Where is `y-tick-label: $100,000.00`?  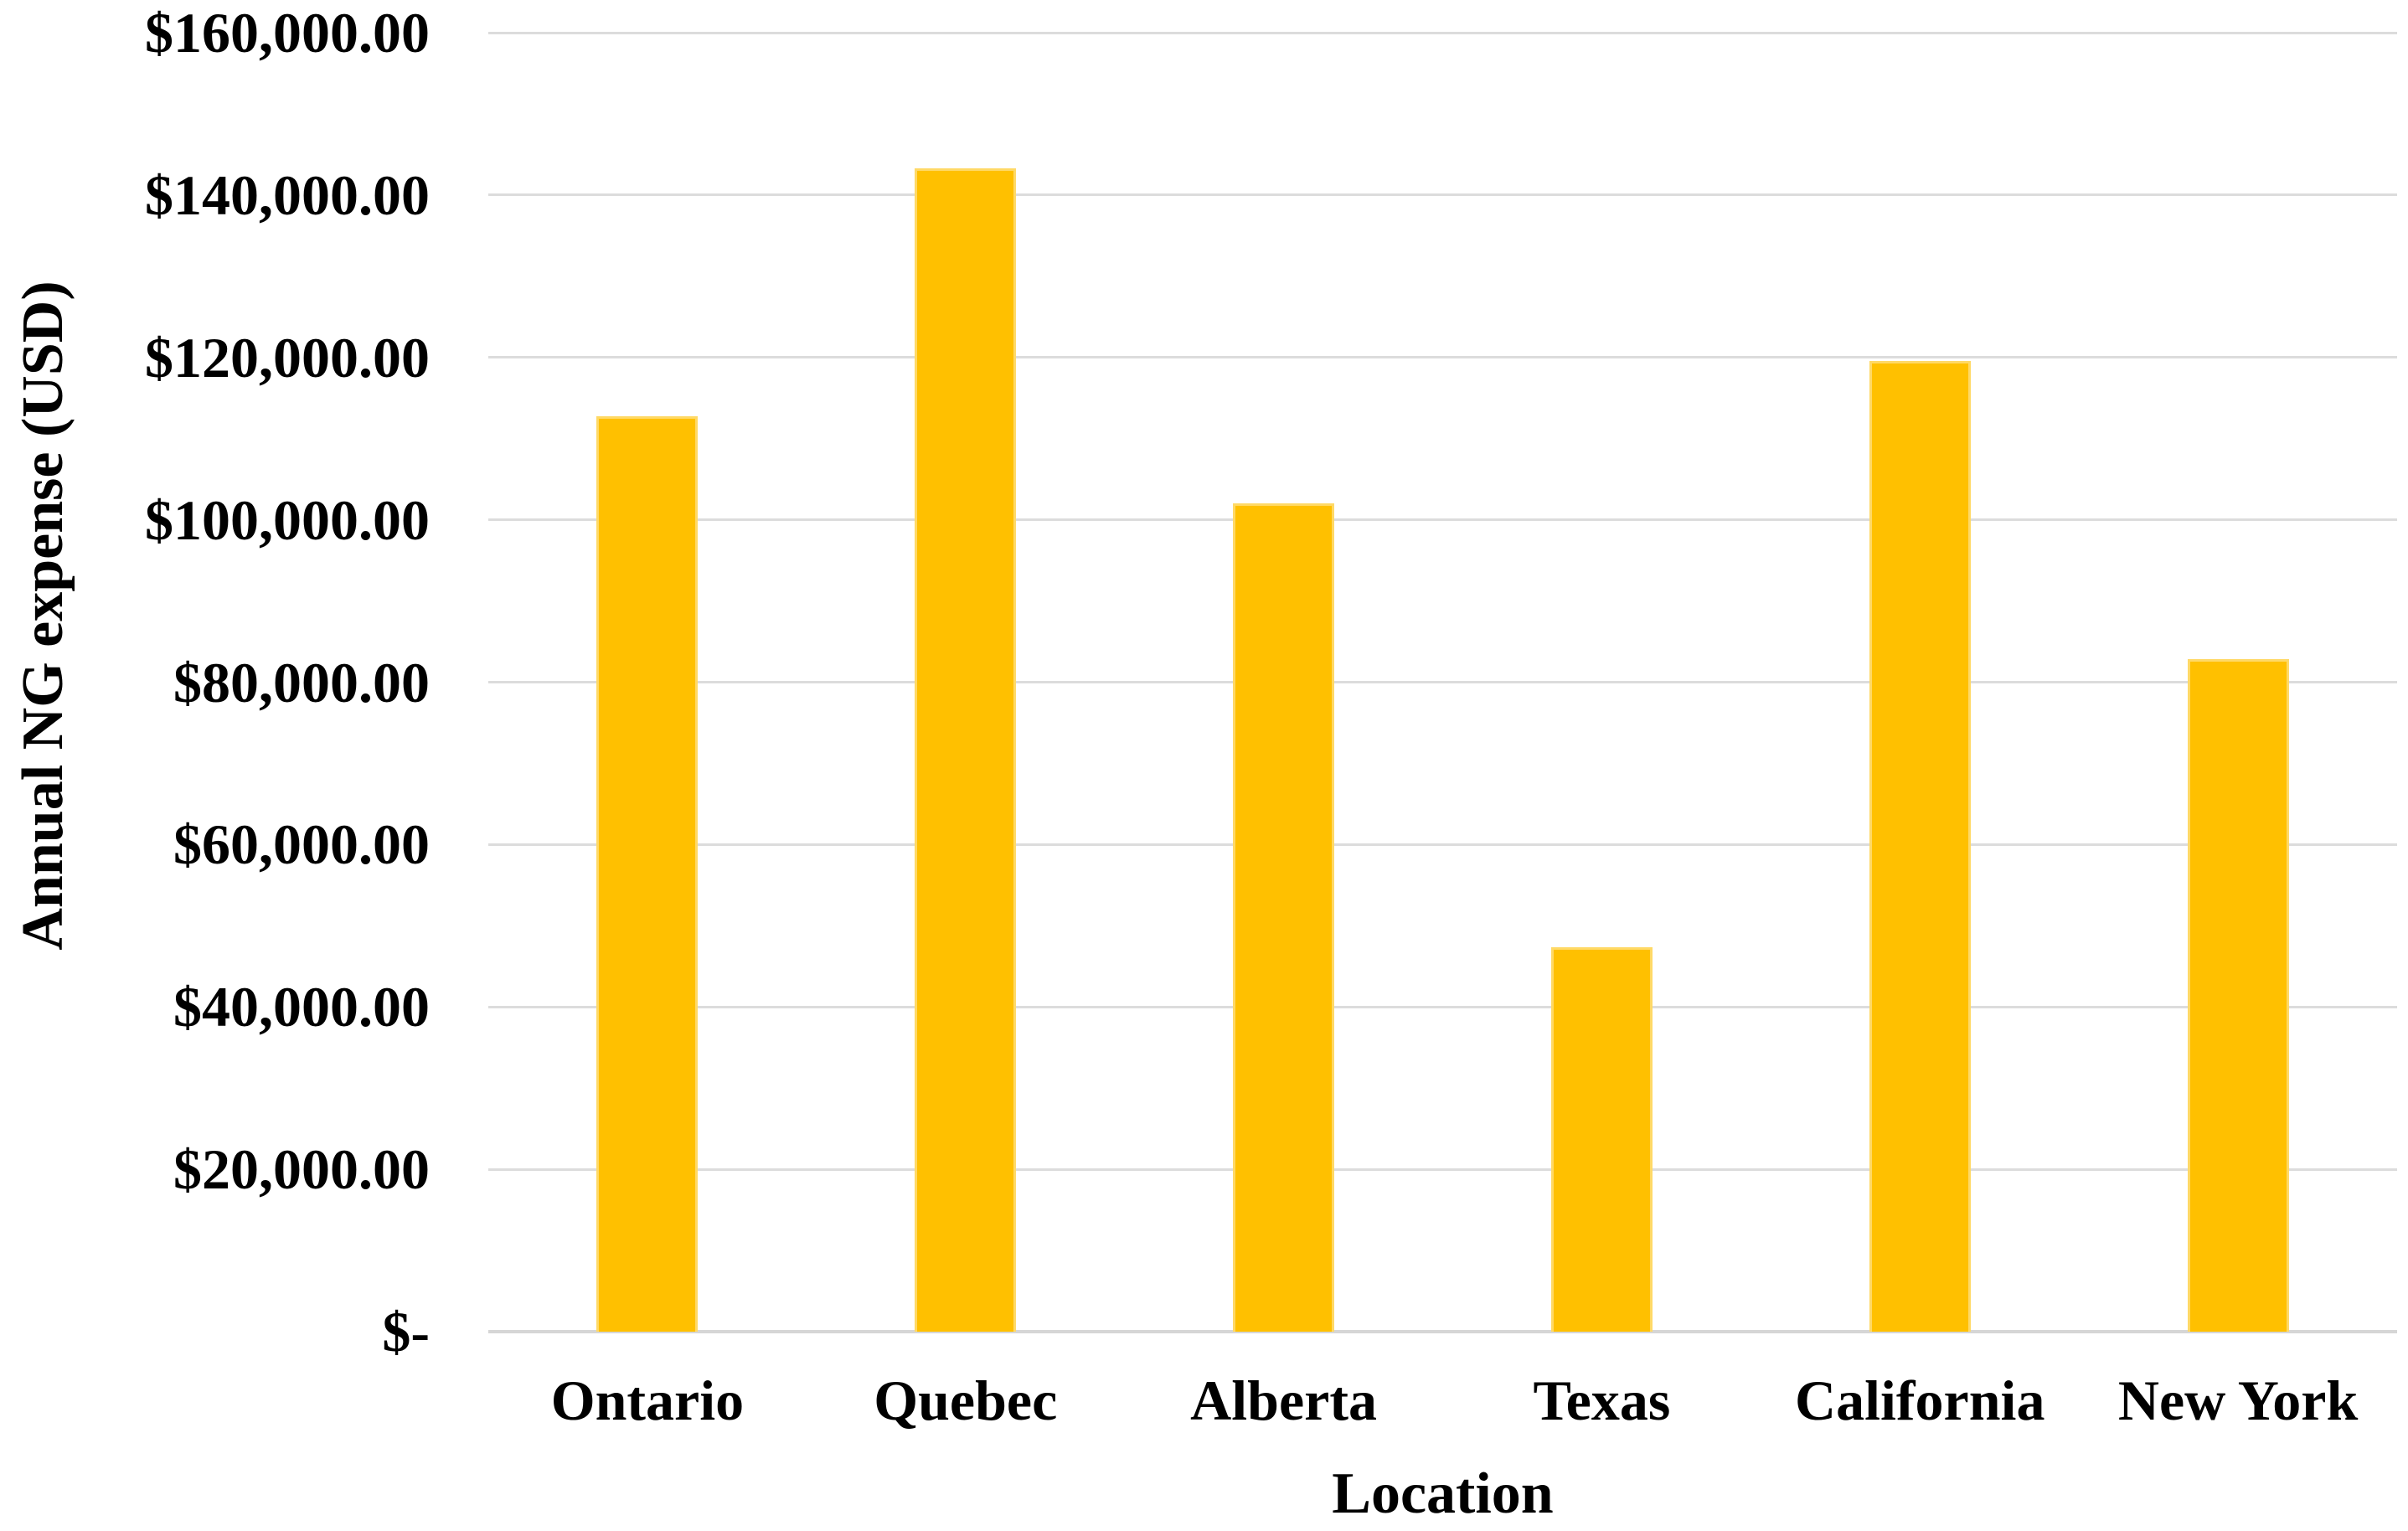 y-tick-label: $100,000.00 is located at coordinates (287, 519).